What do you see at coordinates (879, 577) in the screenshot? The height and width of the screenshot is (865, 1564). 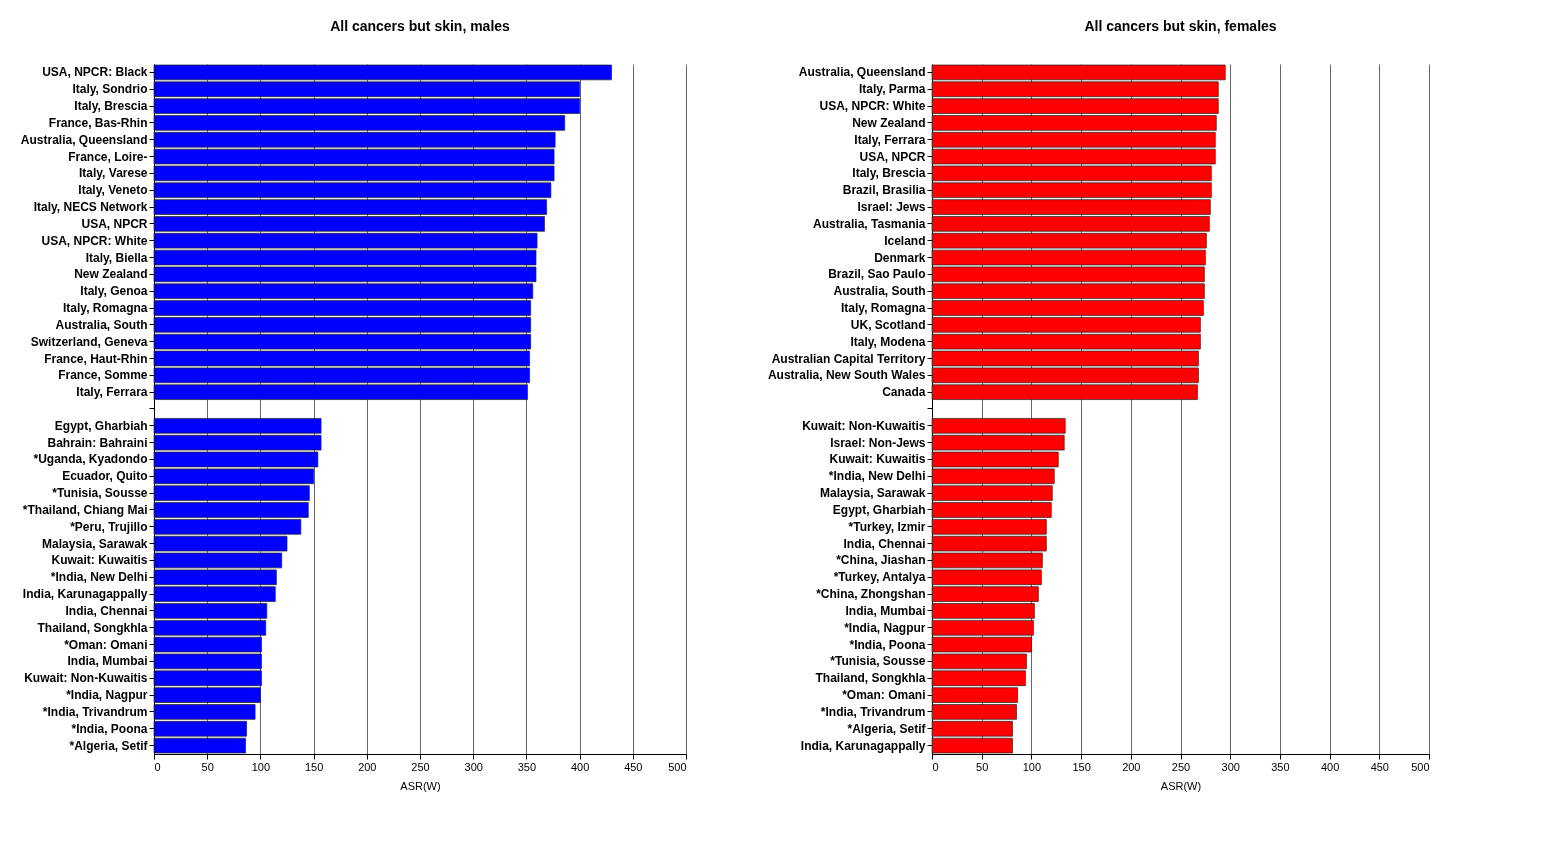 I see `y-tick-label: *Turkey, Antalya` at bounding box center [879, 577].